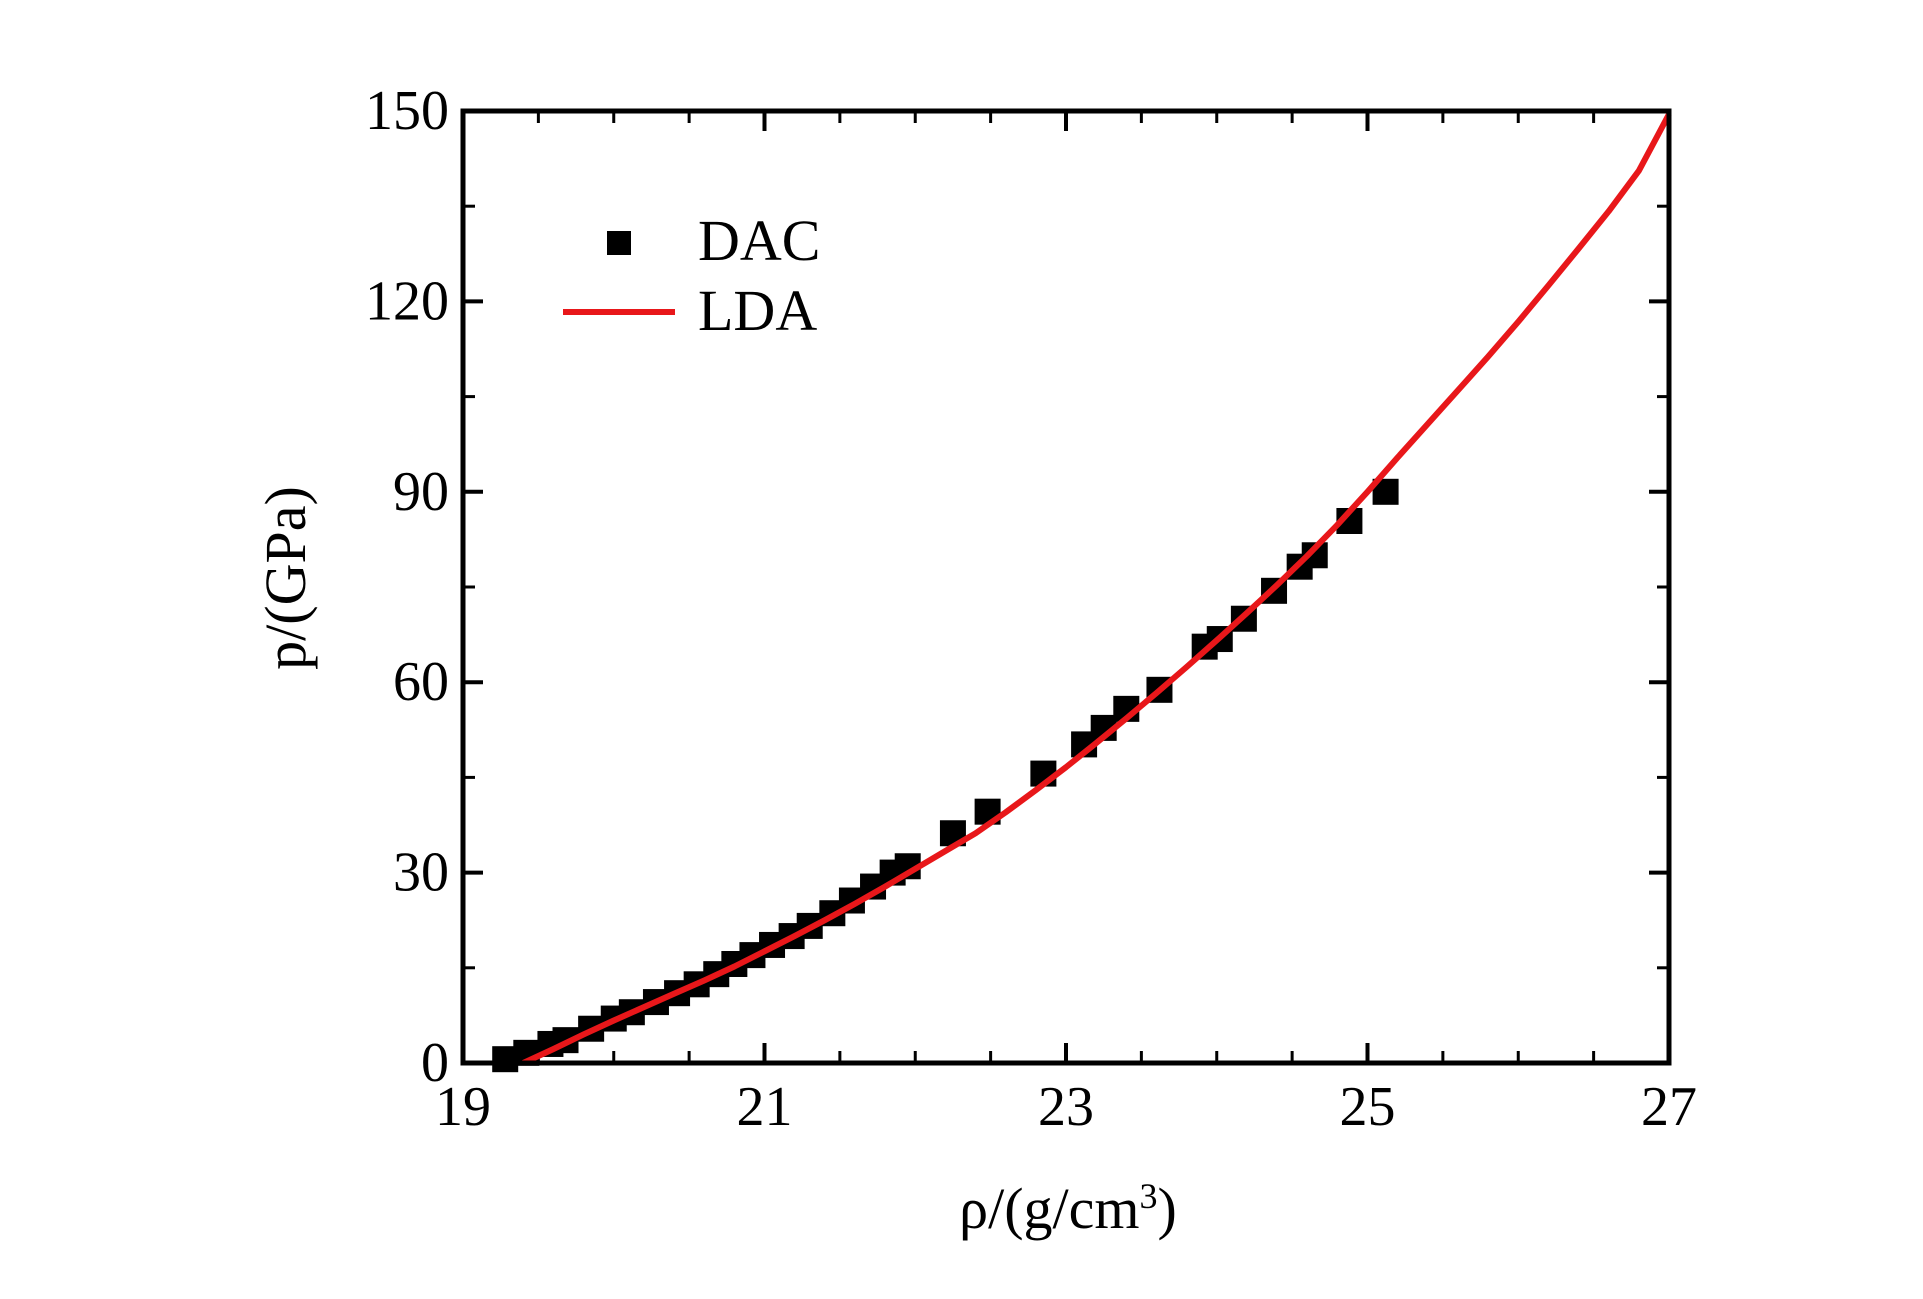  Describe the element at coordinates (619, 243) in the screenshot. I see `legend-marker-dac` at that location.